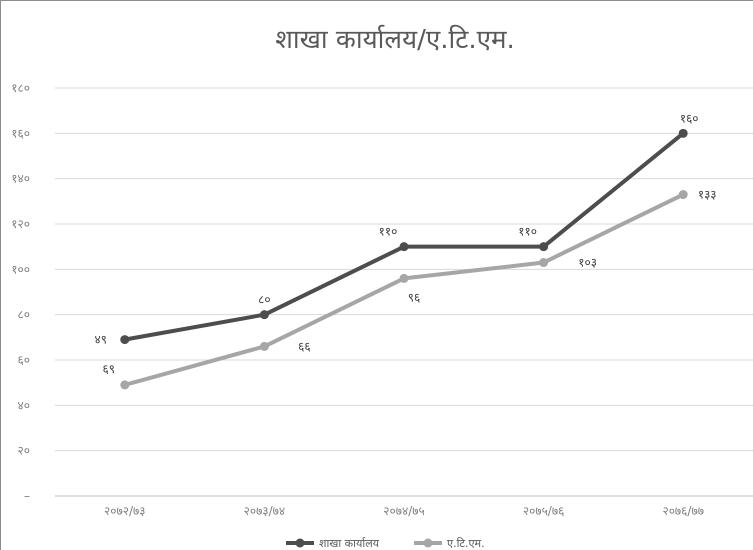 This screenshot has height=550, width=753. What do you see at coordinates (24, 405) in the screenshot?
I see `y-tick-label: ४०` at bounding box center [24, 405].